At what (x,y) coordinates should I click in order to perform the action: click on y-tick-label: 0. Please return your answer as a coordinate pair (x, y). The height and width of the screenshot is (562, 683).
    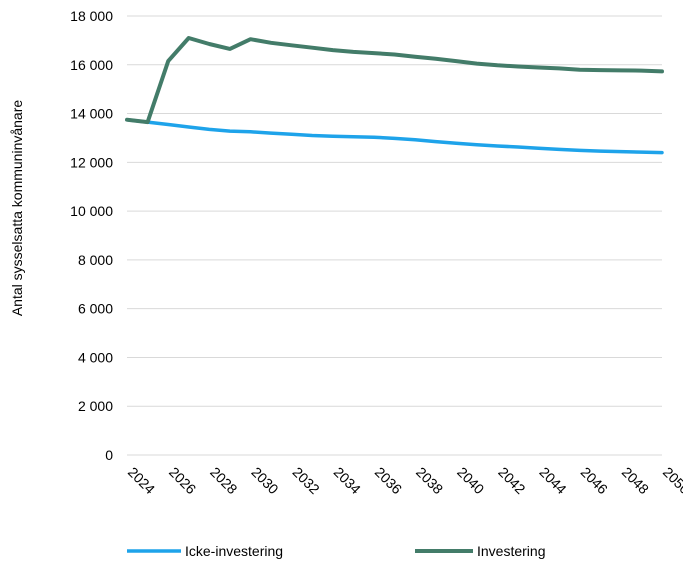
    Looking at the image, I should click on (109, 455).